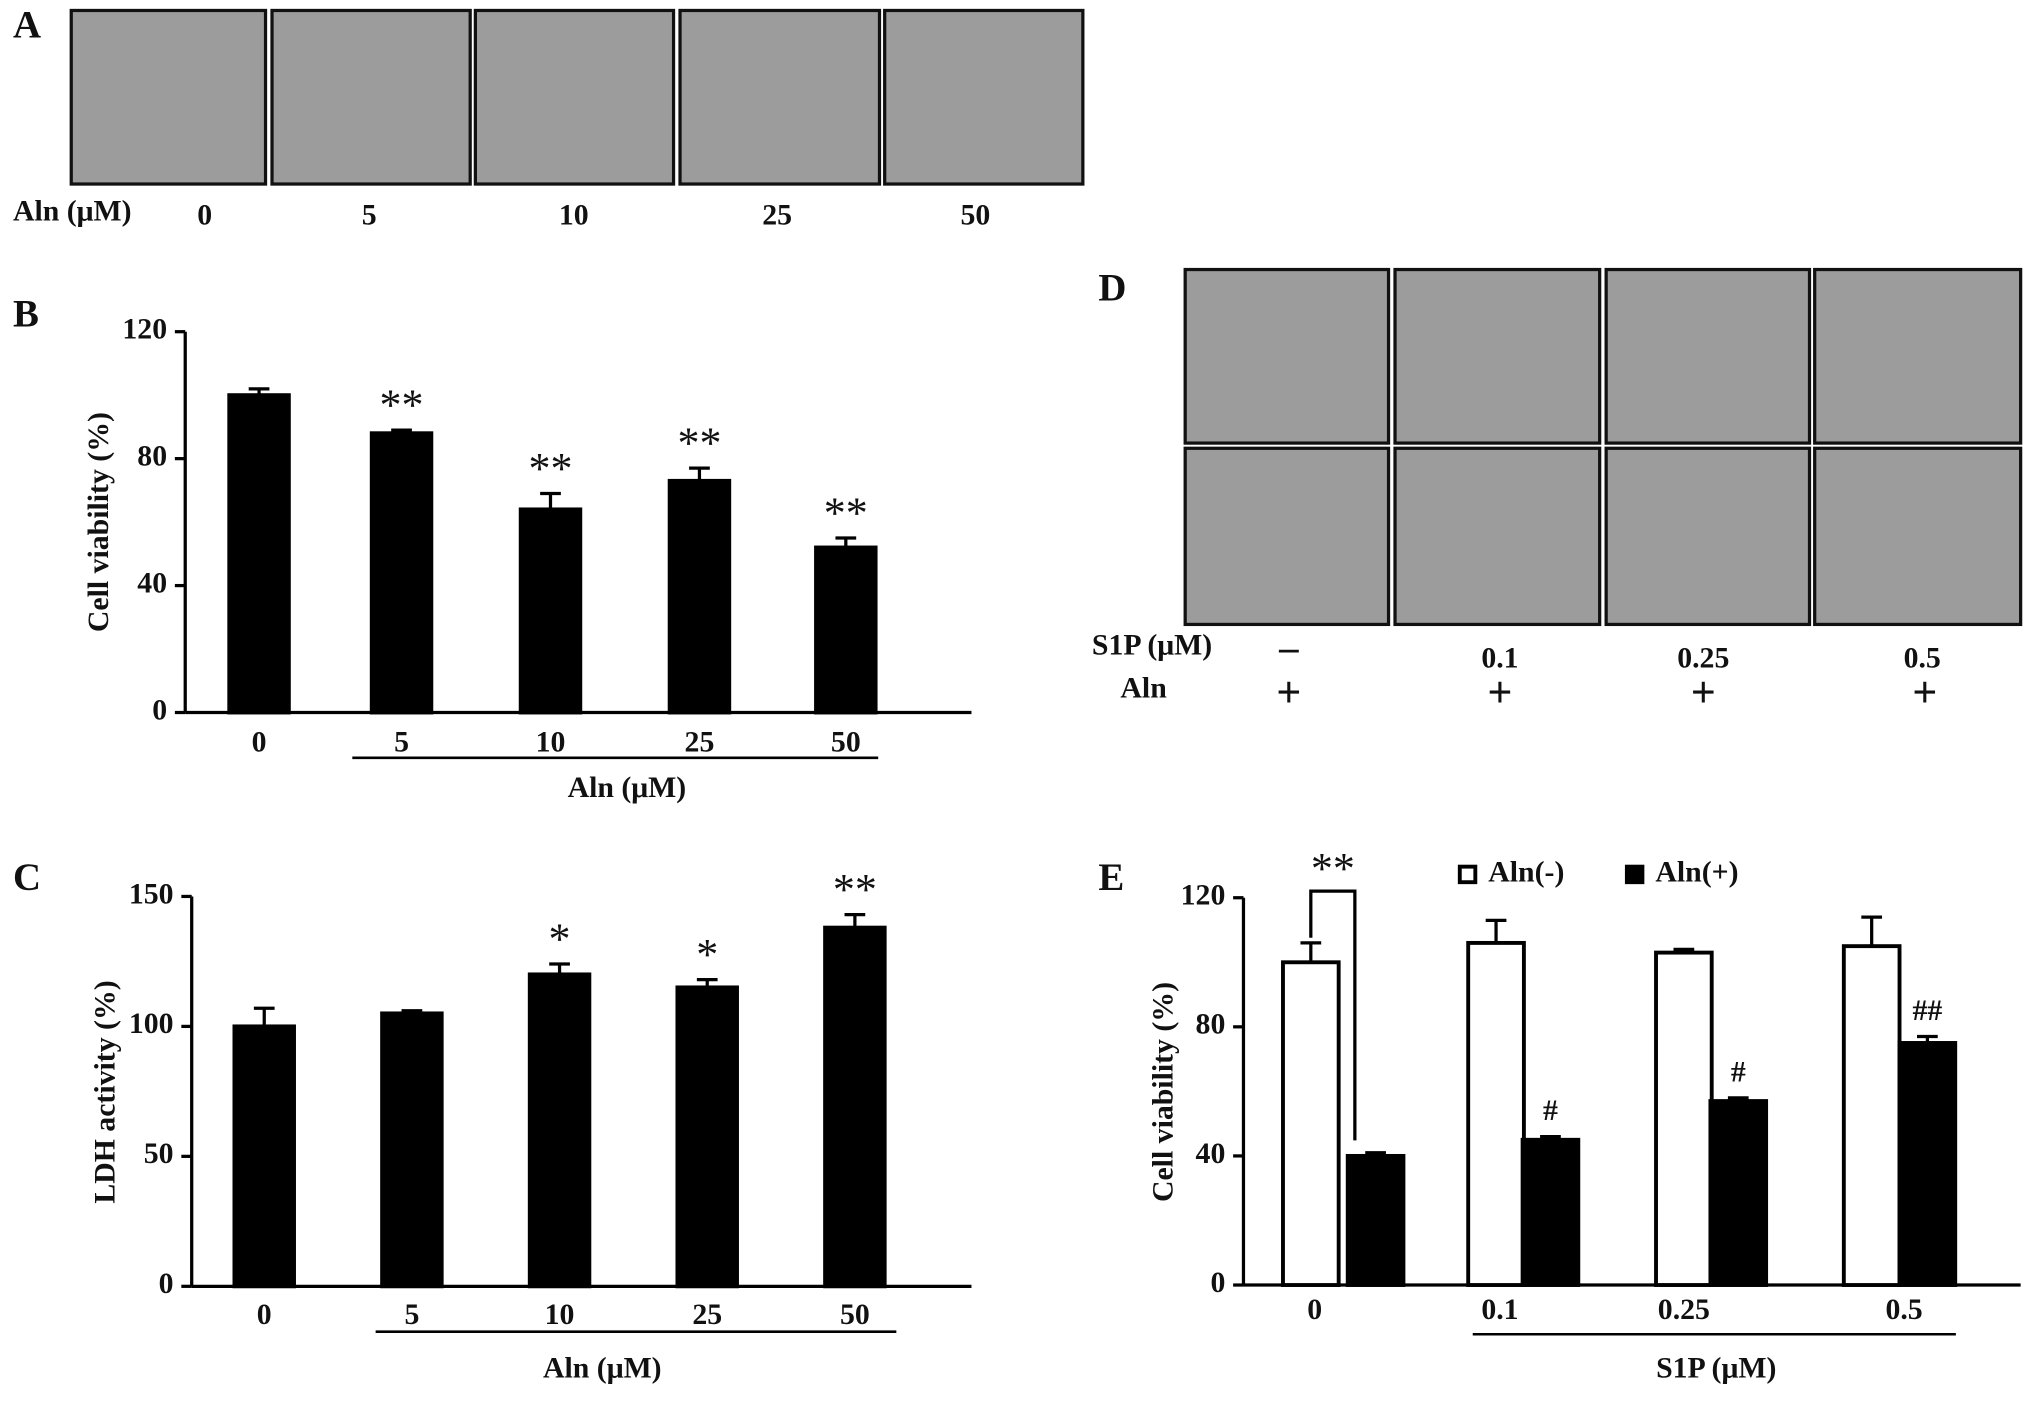 Image resolution: width=2031 pixels, height=1403 pixels. I want to click on comparison-label: **, so click(1333, 868).